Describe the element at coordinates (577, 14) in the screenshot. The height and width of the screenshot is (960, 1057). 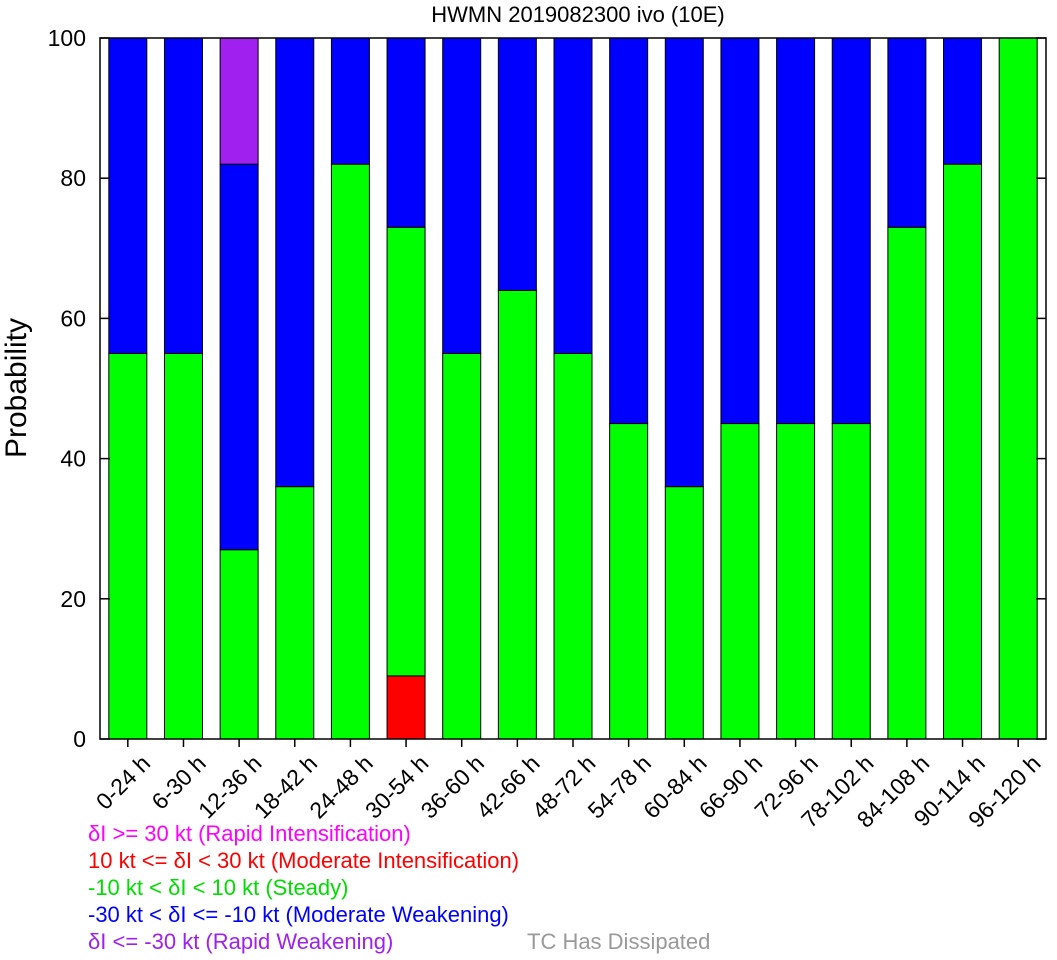
I see `chart-title: HWMN 2019082300 ivo (10E)` at that location.